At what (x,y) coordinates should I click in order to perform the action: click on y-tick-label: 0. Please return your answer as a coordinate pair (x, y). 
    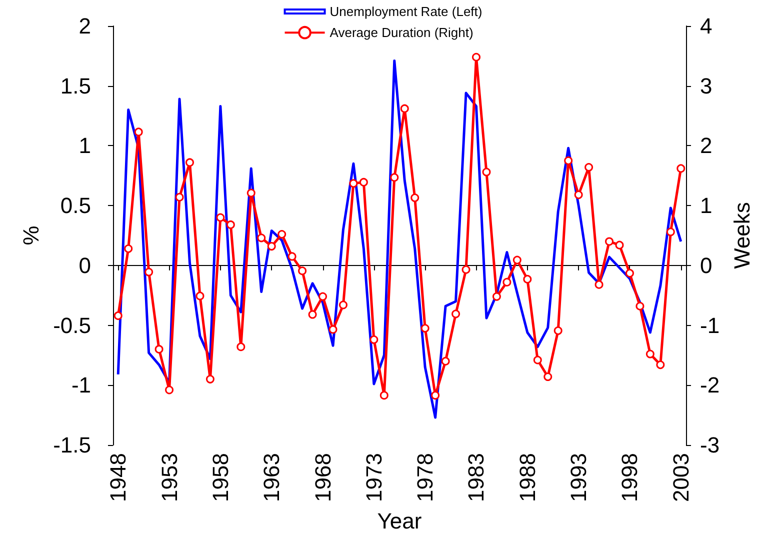
    Looking at the image, I should click on (84, 265).